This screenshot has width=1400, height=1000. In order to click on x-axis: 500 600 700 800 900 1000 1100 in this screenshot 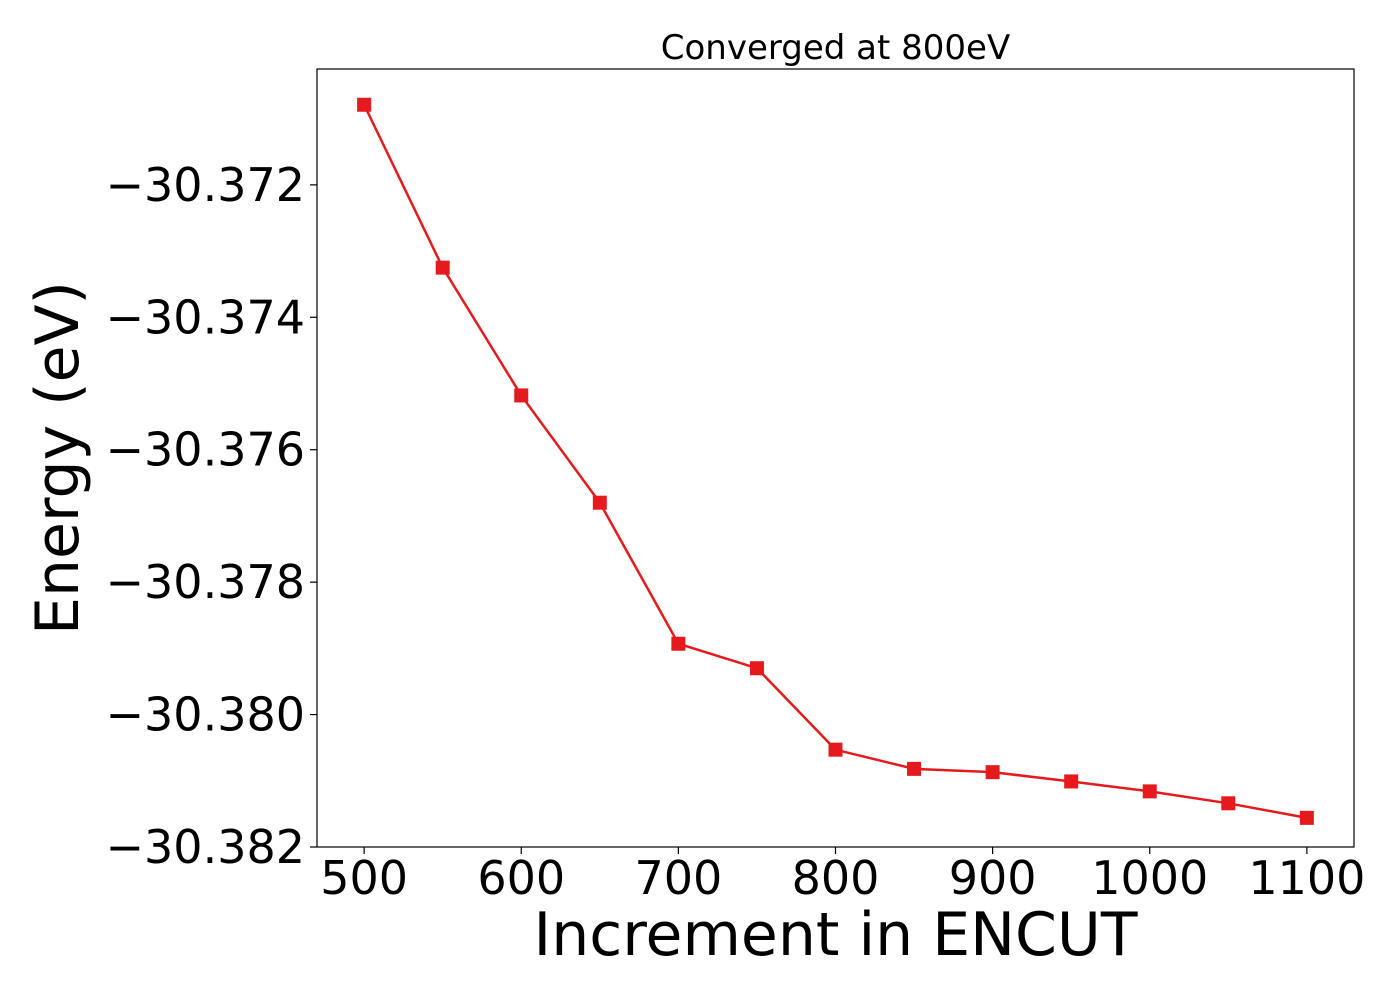, I will do `click(842, 876)`.